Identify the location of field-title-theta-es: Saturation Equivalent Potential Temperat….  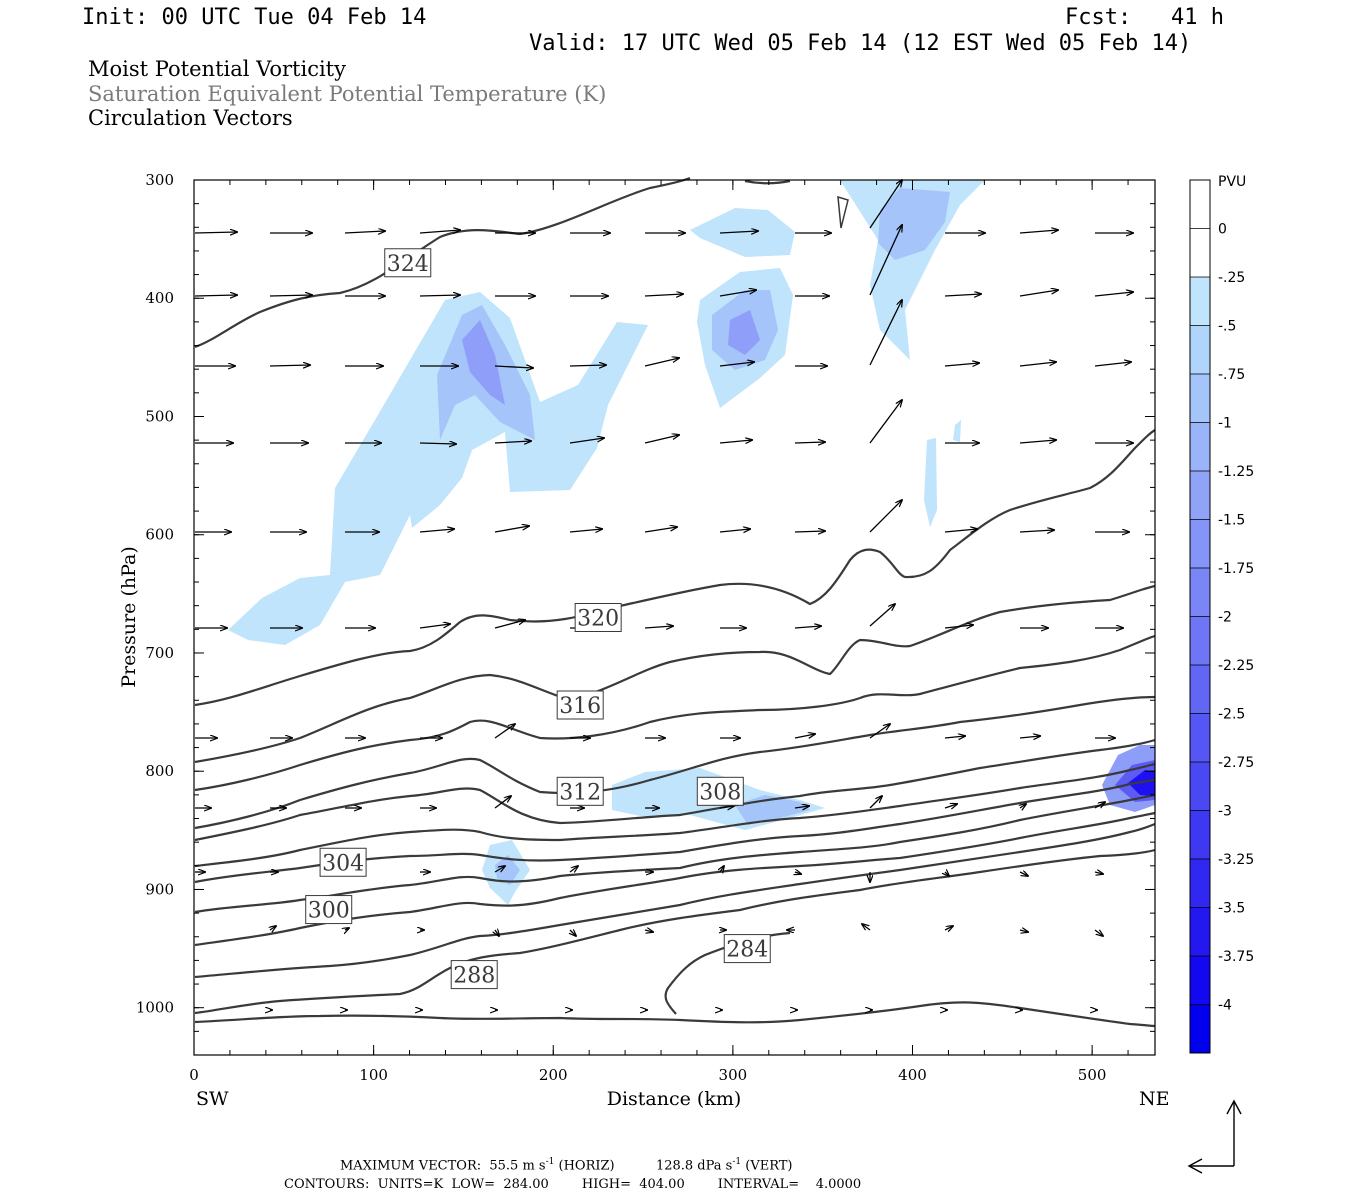
(347, 94).